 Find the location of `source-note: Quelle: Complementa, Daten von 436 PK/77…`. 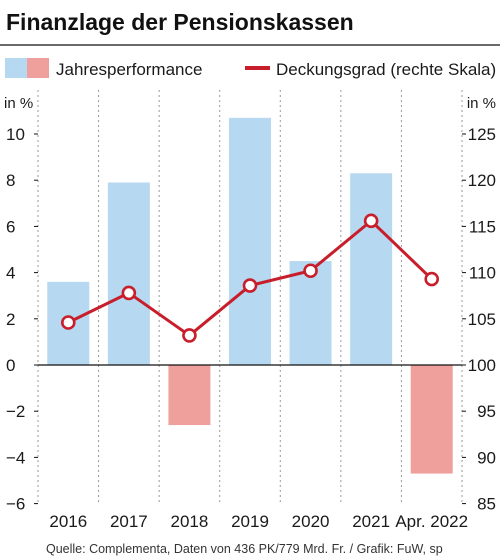

source-note: Quelle: Complementa, Daten von 436 PK/77… is located at coordinates (244, 549).